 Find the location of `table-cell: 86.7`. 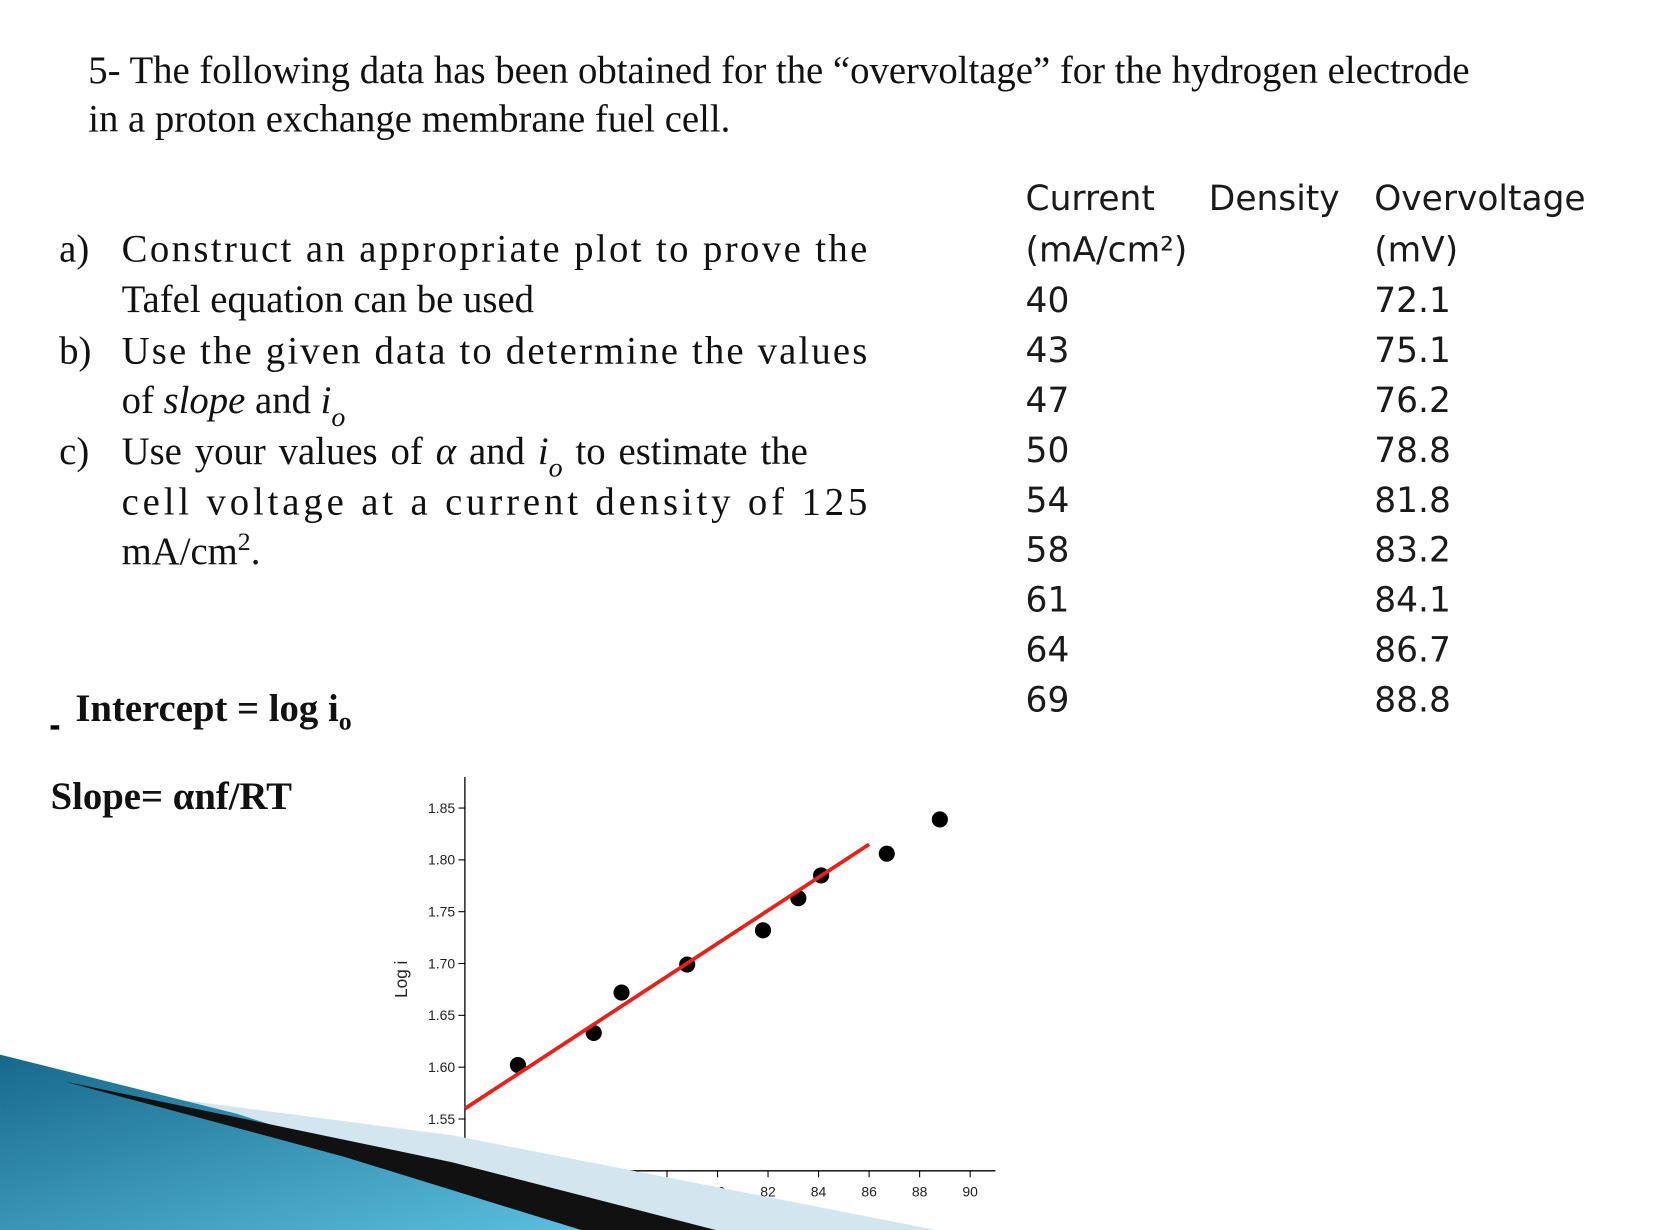

table-cell: 86.7 is located at coordinates (1412, 651).